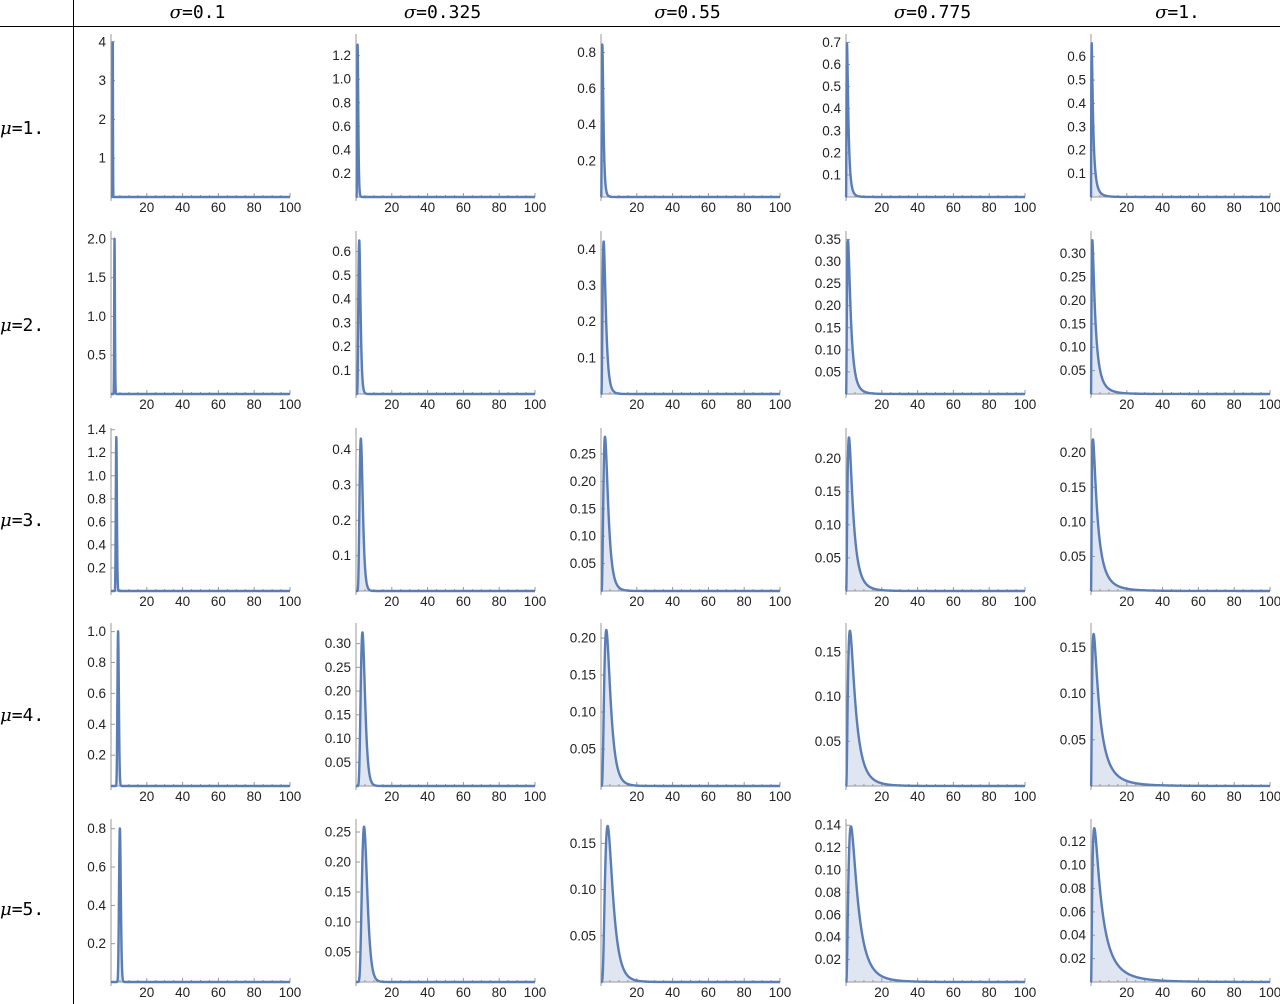 This screenshot has height=1004, width=1280. Describe the element at coordinates (1073, 277) in the screenshot. I see `y-tick-label: 0.25` at that location.